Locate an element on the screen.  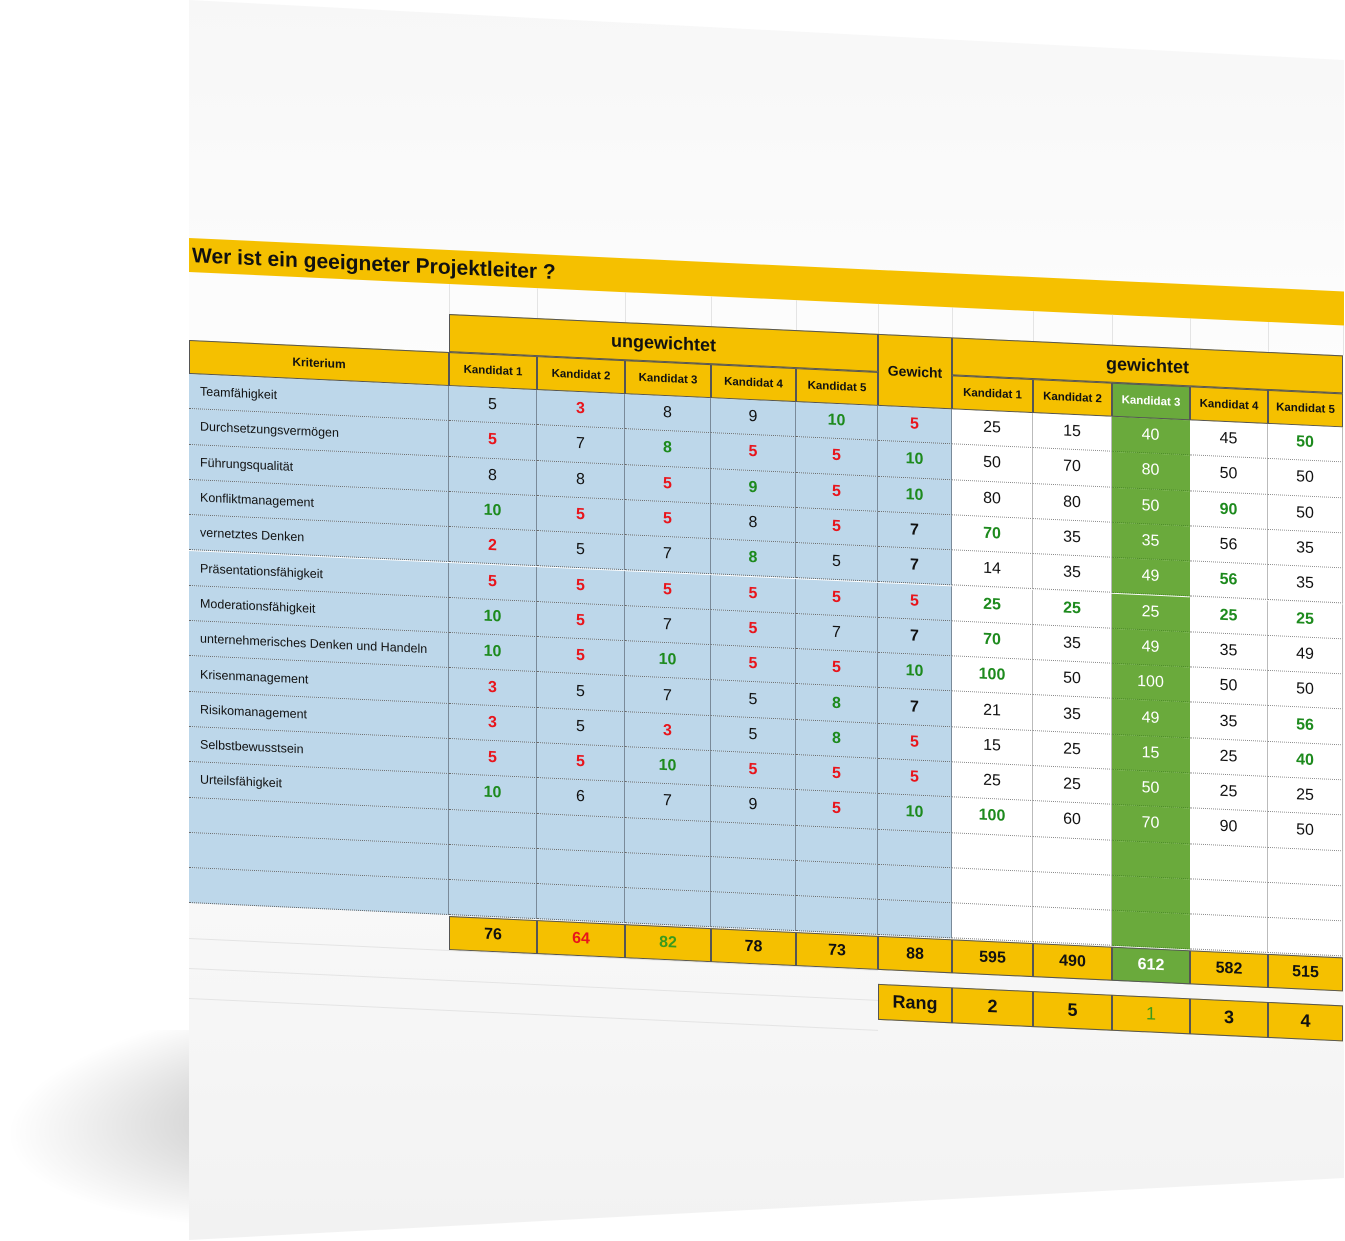
rank-candidate-1: 2 is located at coordinates (992, 1006).